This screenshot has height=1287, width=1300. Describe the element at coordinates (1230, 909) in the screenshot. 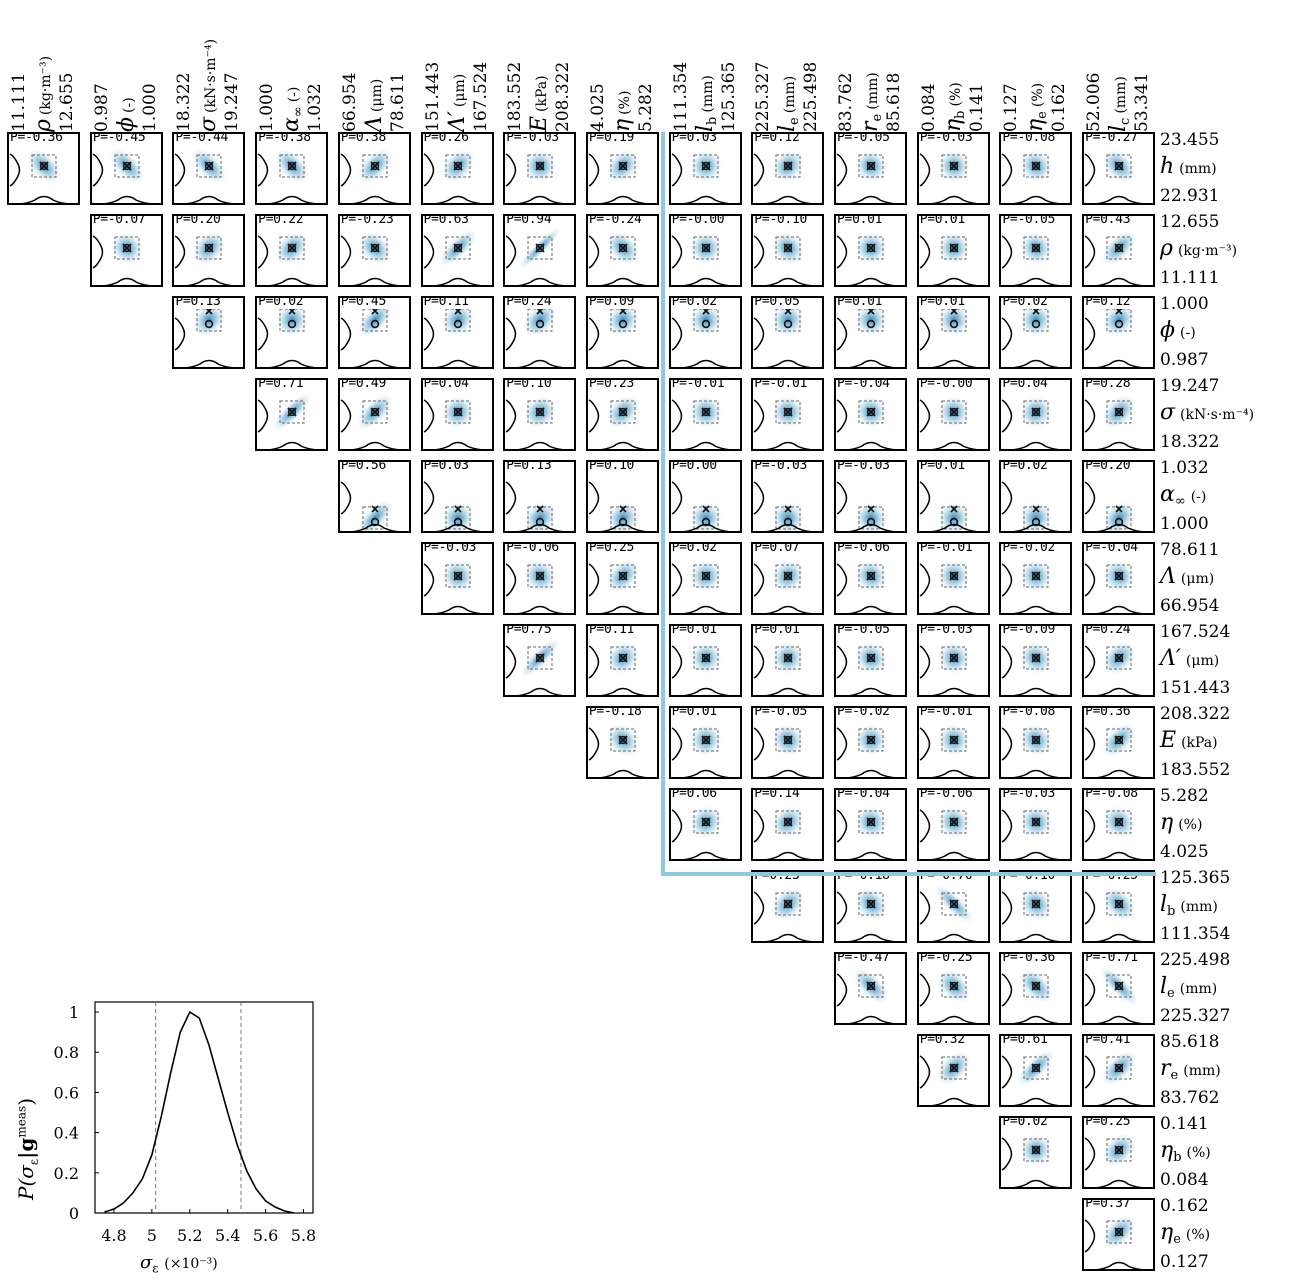

I see `row-label-lb: 125.365 lb (mm) 111.354` at that location.